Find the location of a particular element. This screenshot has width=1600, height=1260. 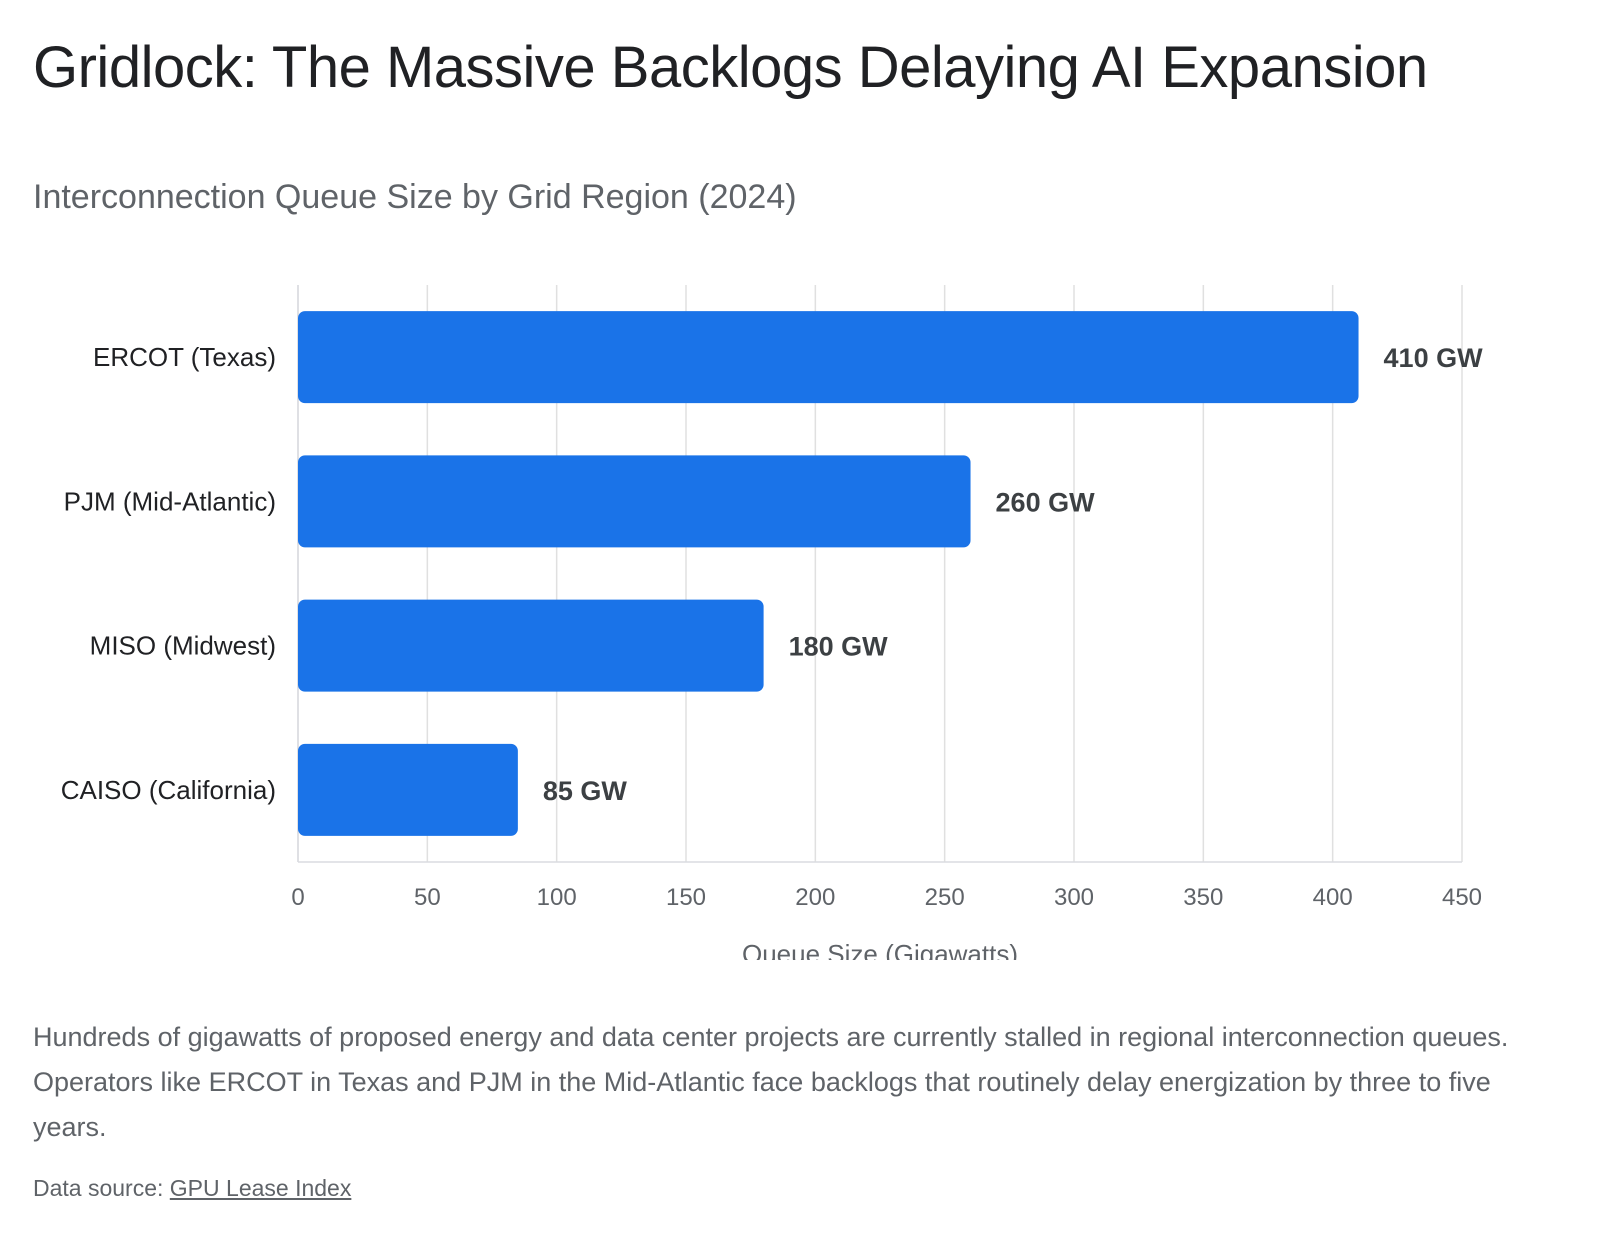

data-source-label: Data source: is located at coordinates (101, 1188).